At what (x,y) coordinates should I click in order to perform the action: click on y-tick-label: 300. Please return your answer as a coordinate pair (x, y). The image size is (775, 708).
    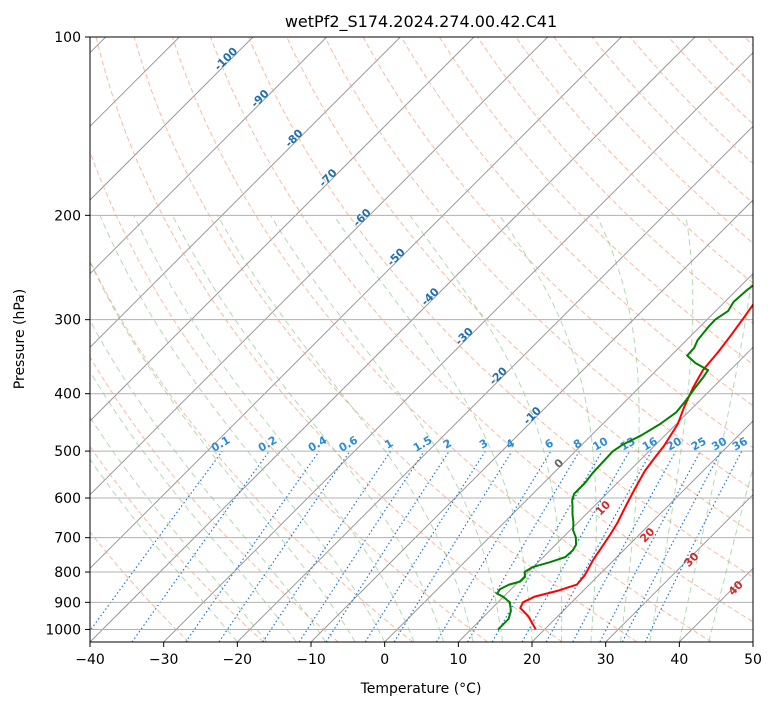
    Looking at the image, I should click on (67, 321).